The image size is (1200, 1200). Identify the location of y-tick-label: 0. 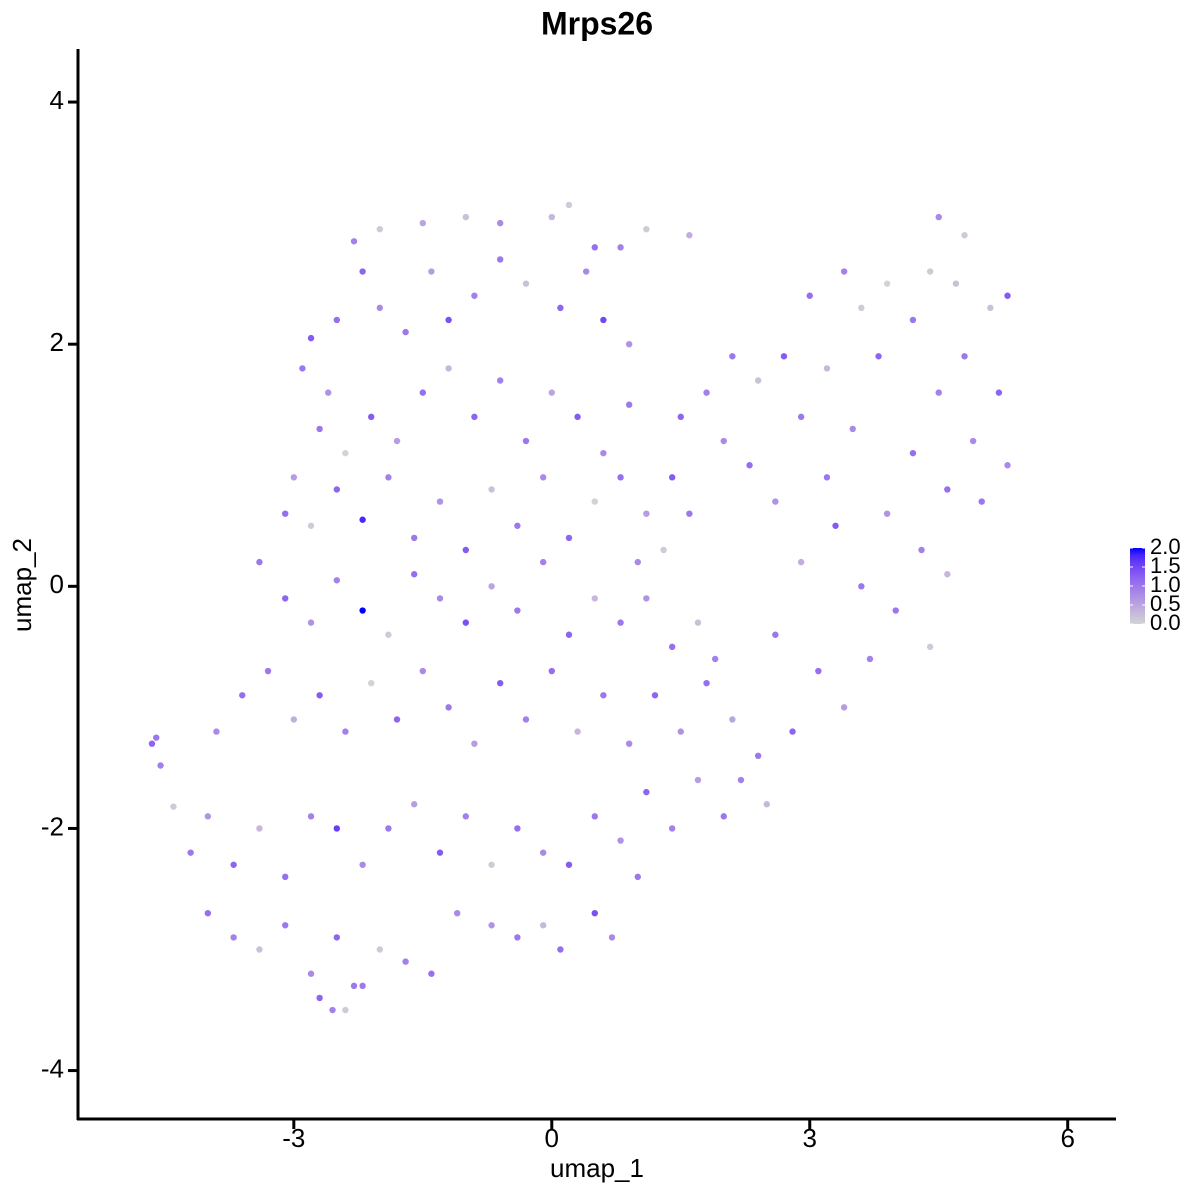
(57, 584).